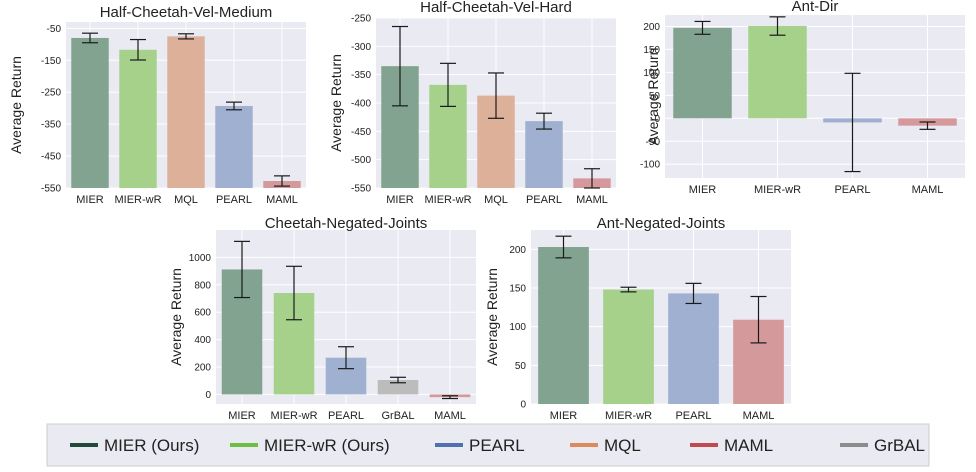  I want to click on y-tick-label: 600, so click(202, 313).